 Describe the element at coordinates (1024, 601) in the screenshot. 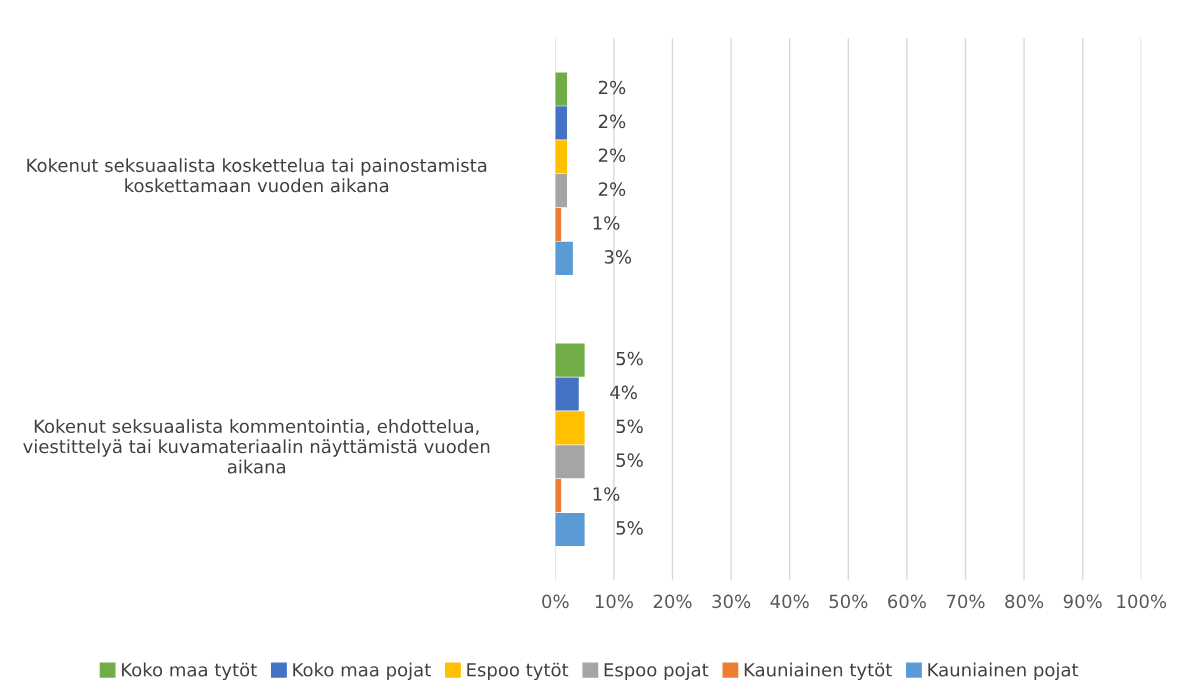

I see `x-tick-label: 80%` at that location.